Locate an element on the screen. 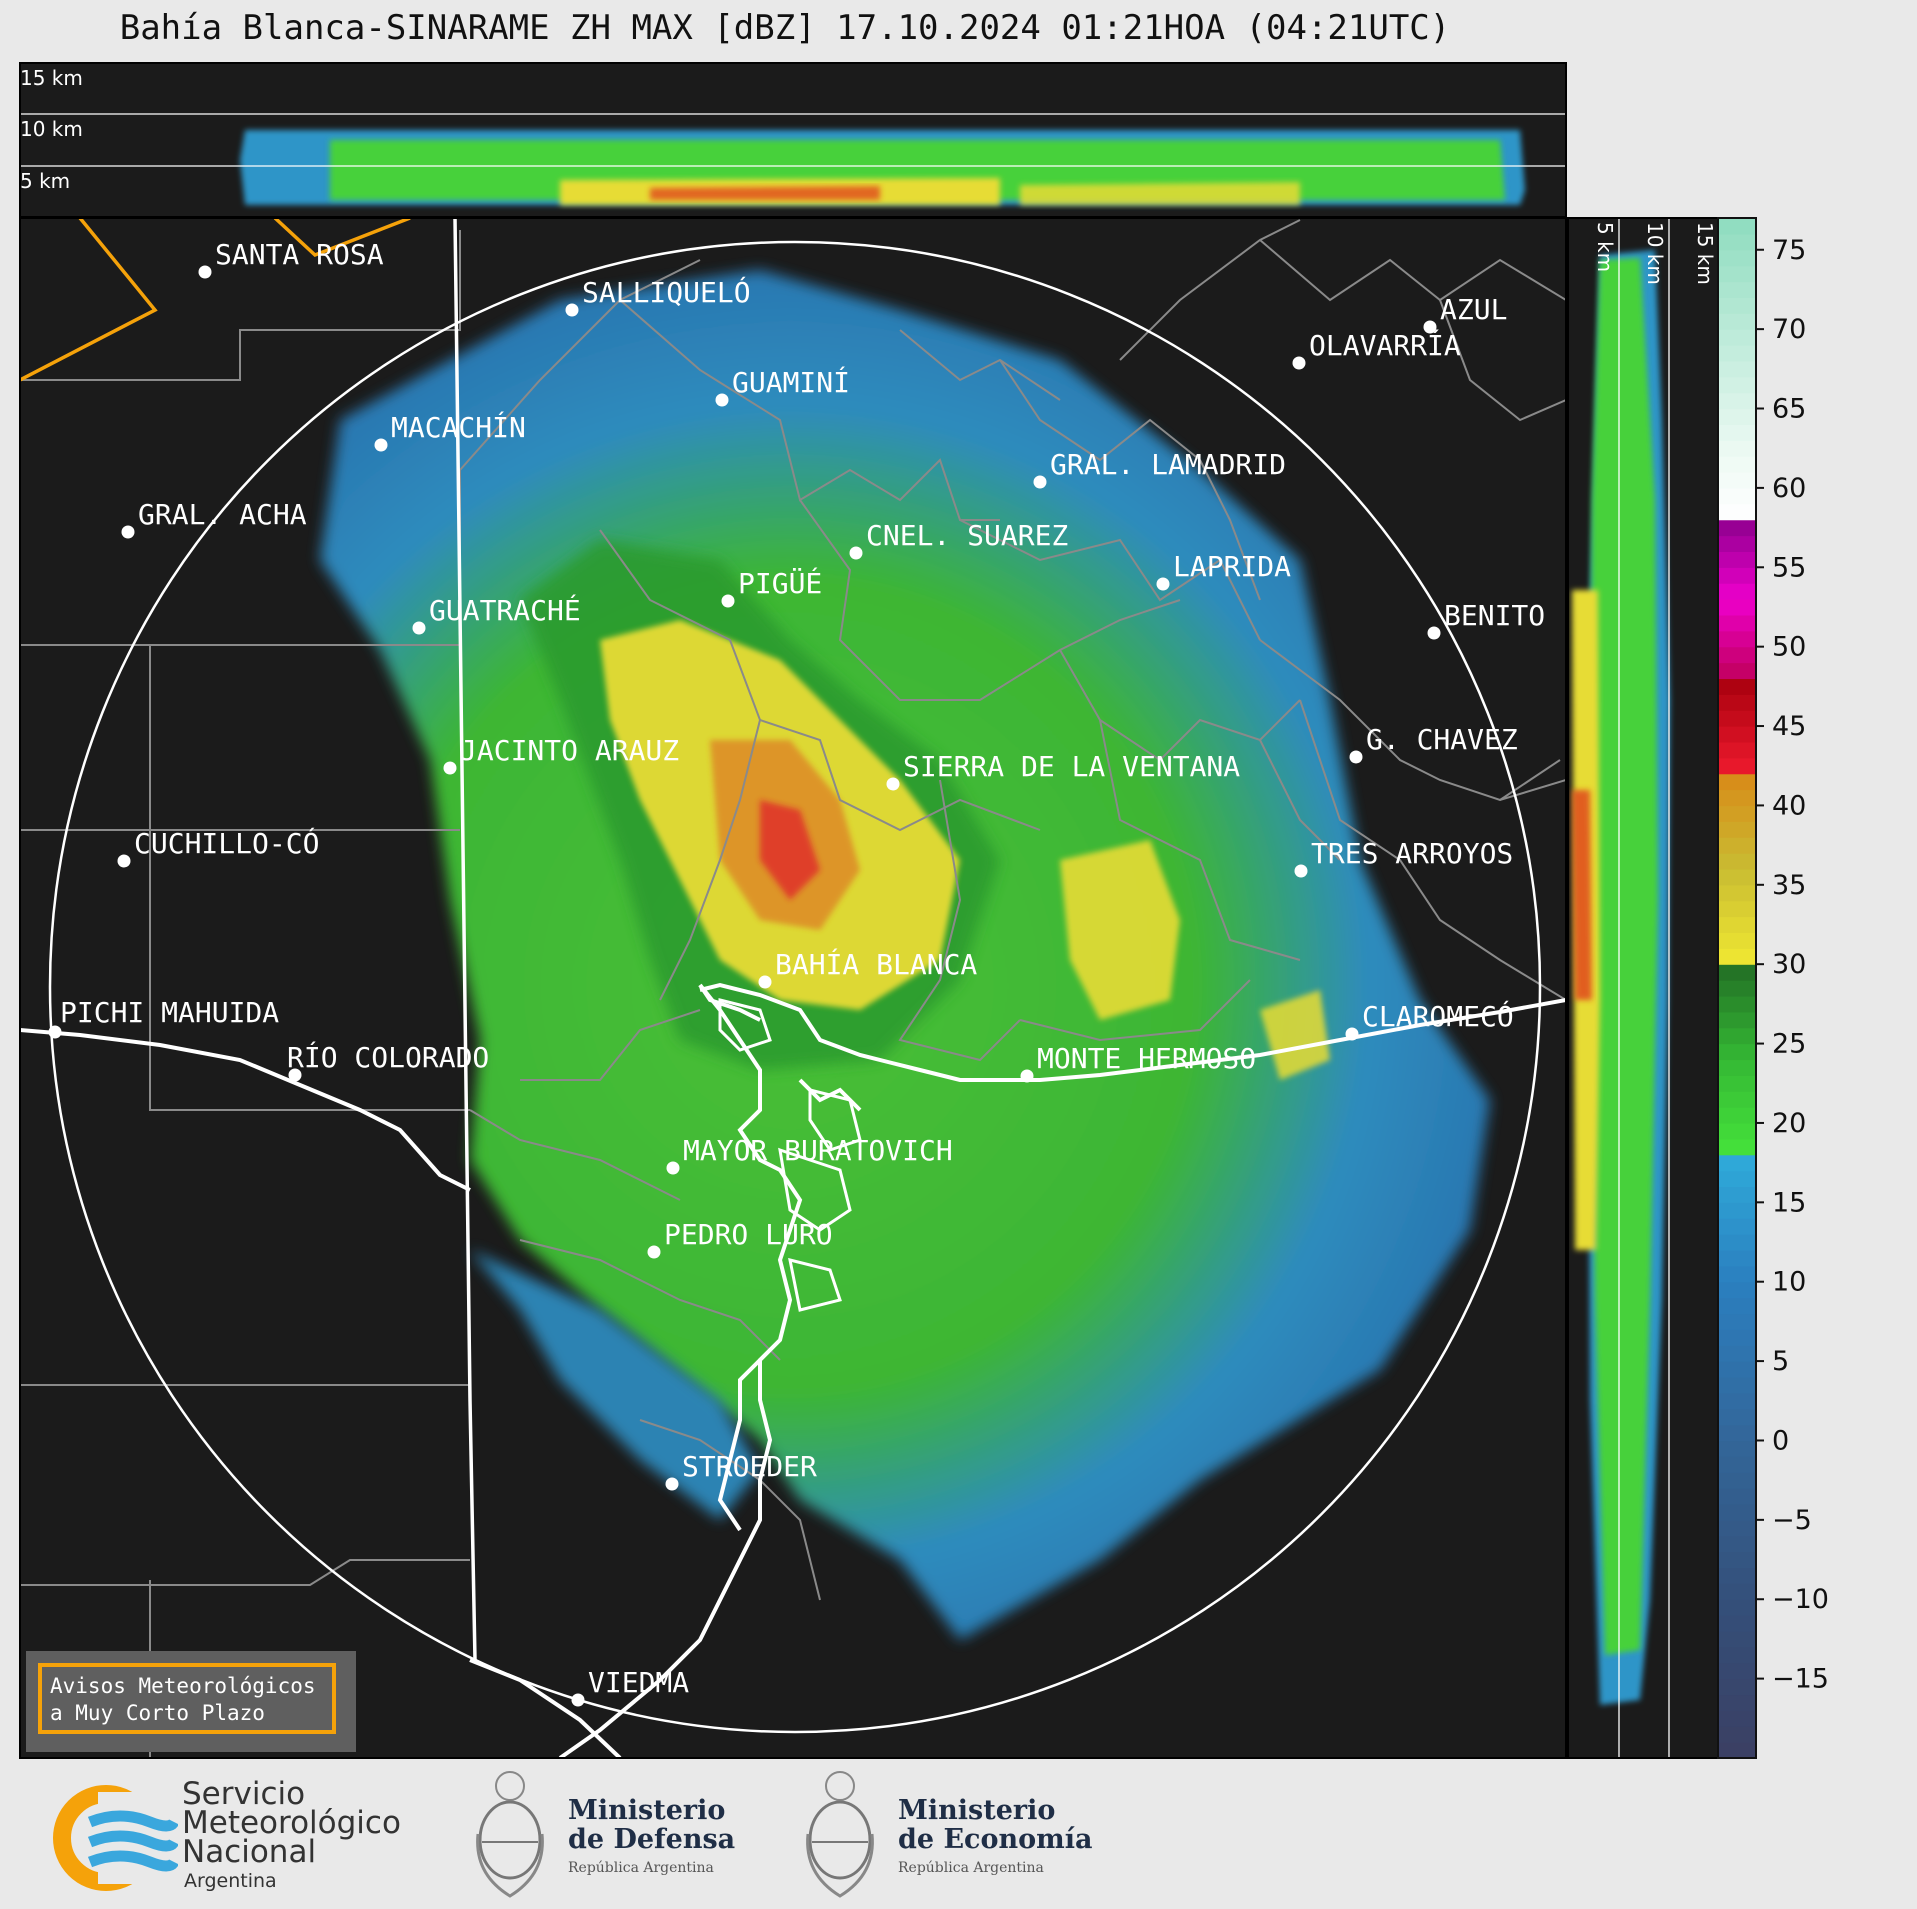 The height and width of the screenshot is (1909, 1917). colorbar-tick-label: 70 is located at coordinates (1789, 329).